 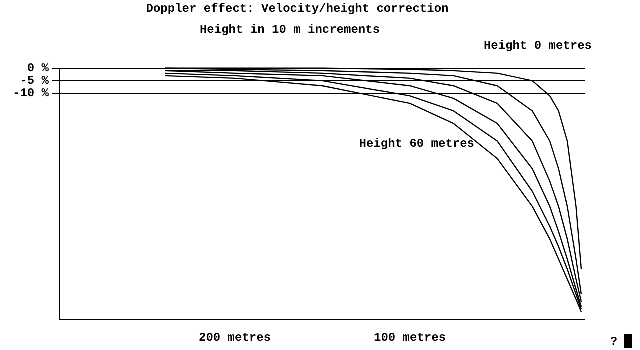 I want to click on text: Height in 10 m increments, so click(x=290, y=30).